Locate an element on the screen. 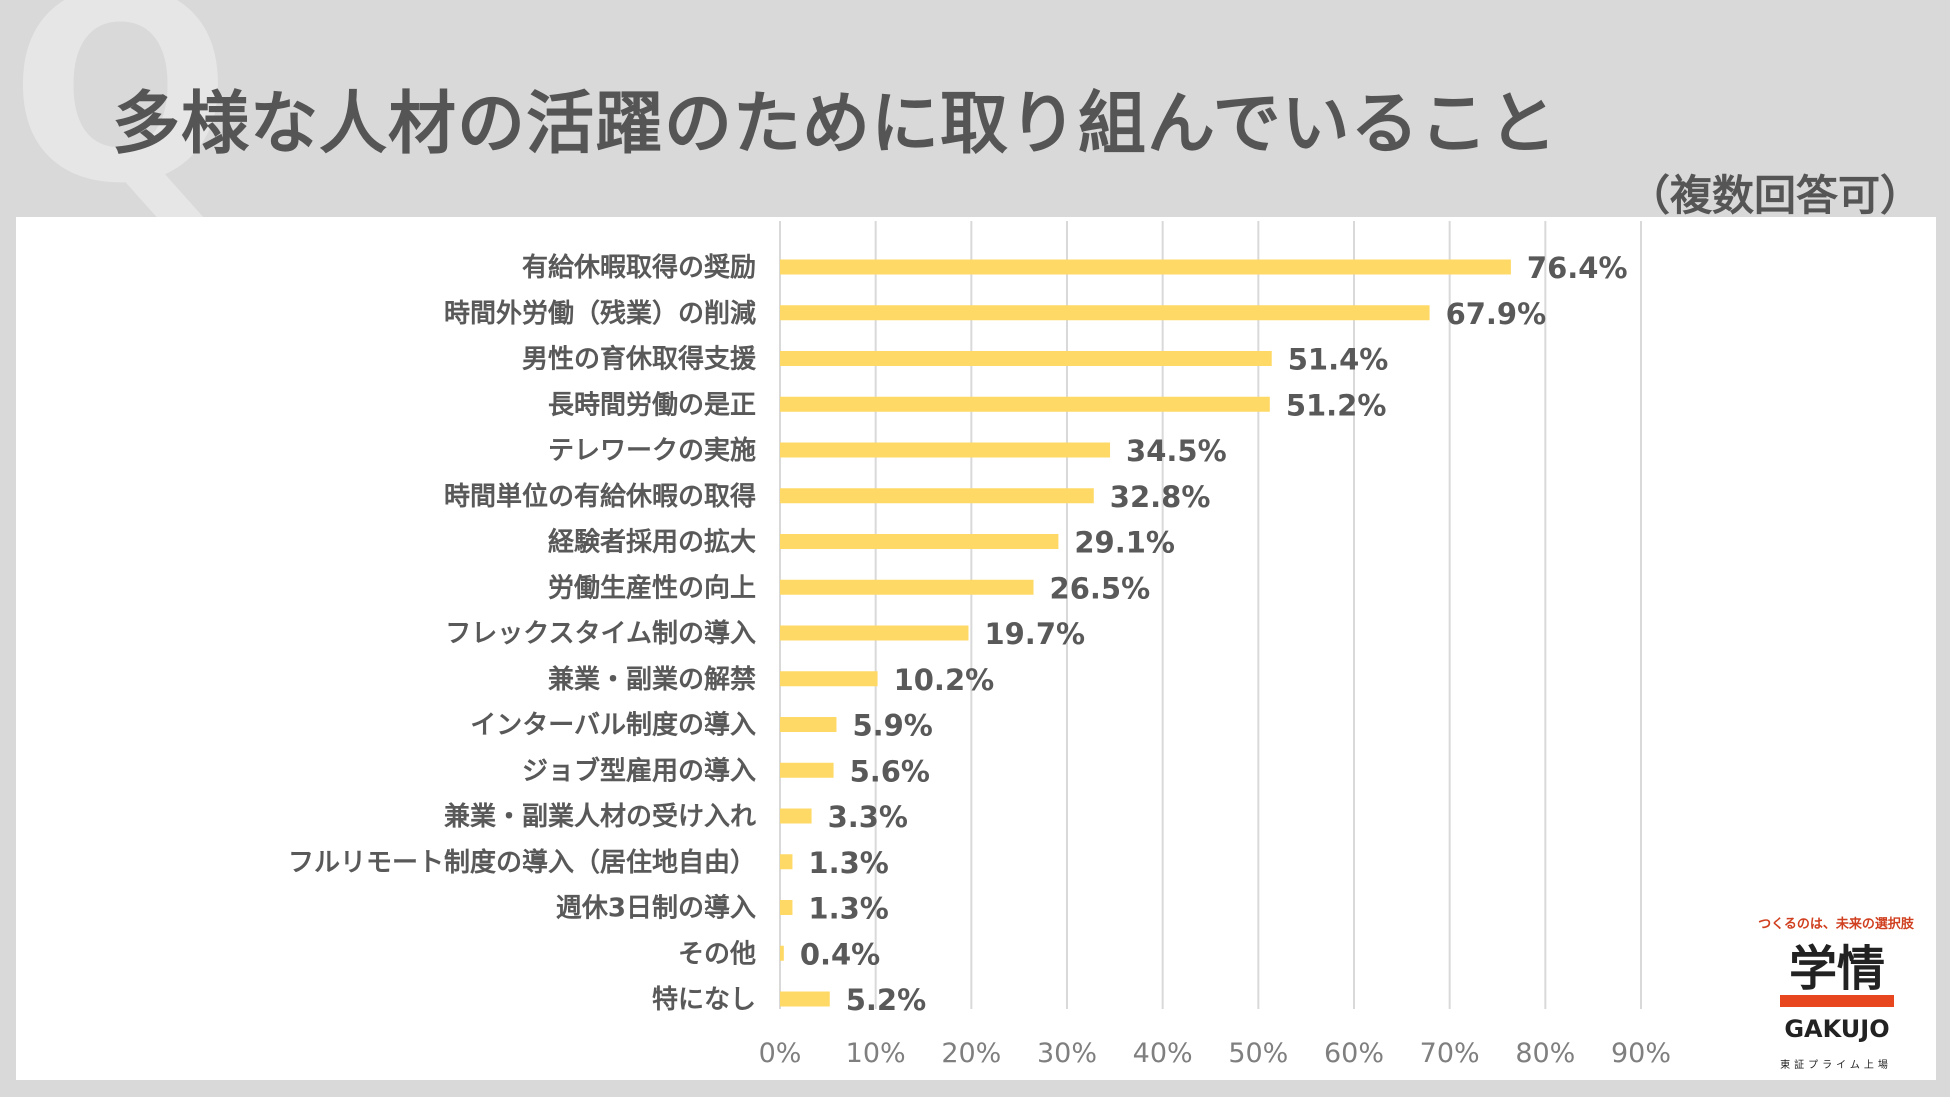 The height and width of the screenshot is (1097, 1950). category-label: その他 is located at coordinates (717, 954).